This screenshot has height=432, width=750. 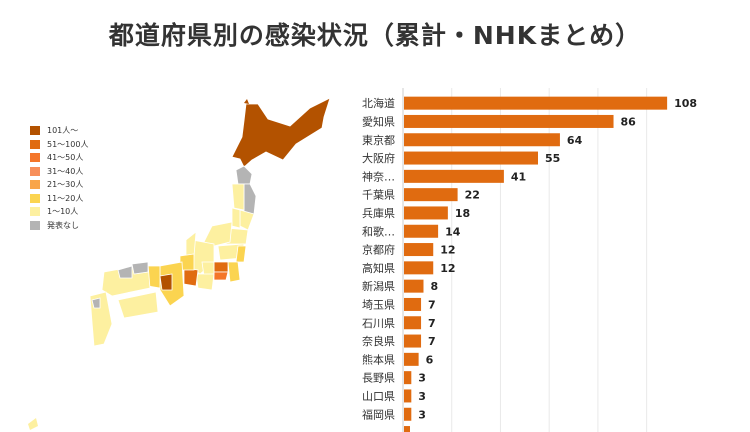 What do you see at coordinates (247, 220) in the screenshot?
I see `map-miyagi` at bounding box center [247, 220].